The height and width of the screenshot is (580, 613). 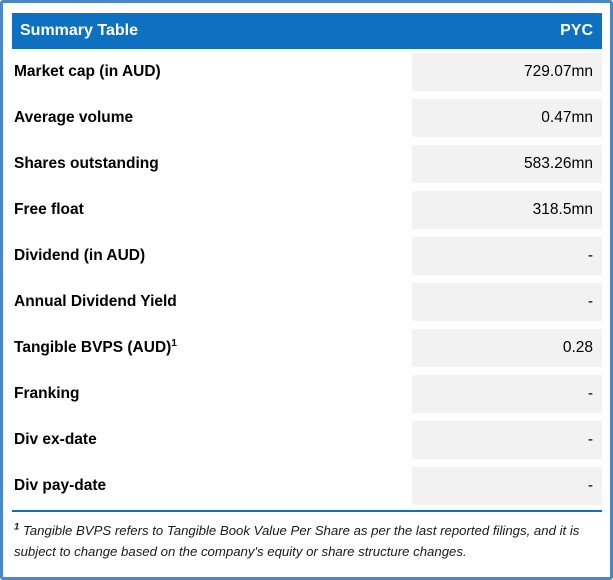 What do you see at coordinates (174, 343) in the screenshot?
I see `footnote-marker: 1` at bounding box center [174, 343].